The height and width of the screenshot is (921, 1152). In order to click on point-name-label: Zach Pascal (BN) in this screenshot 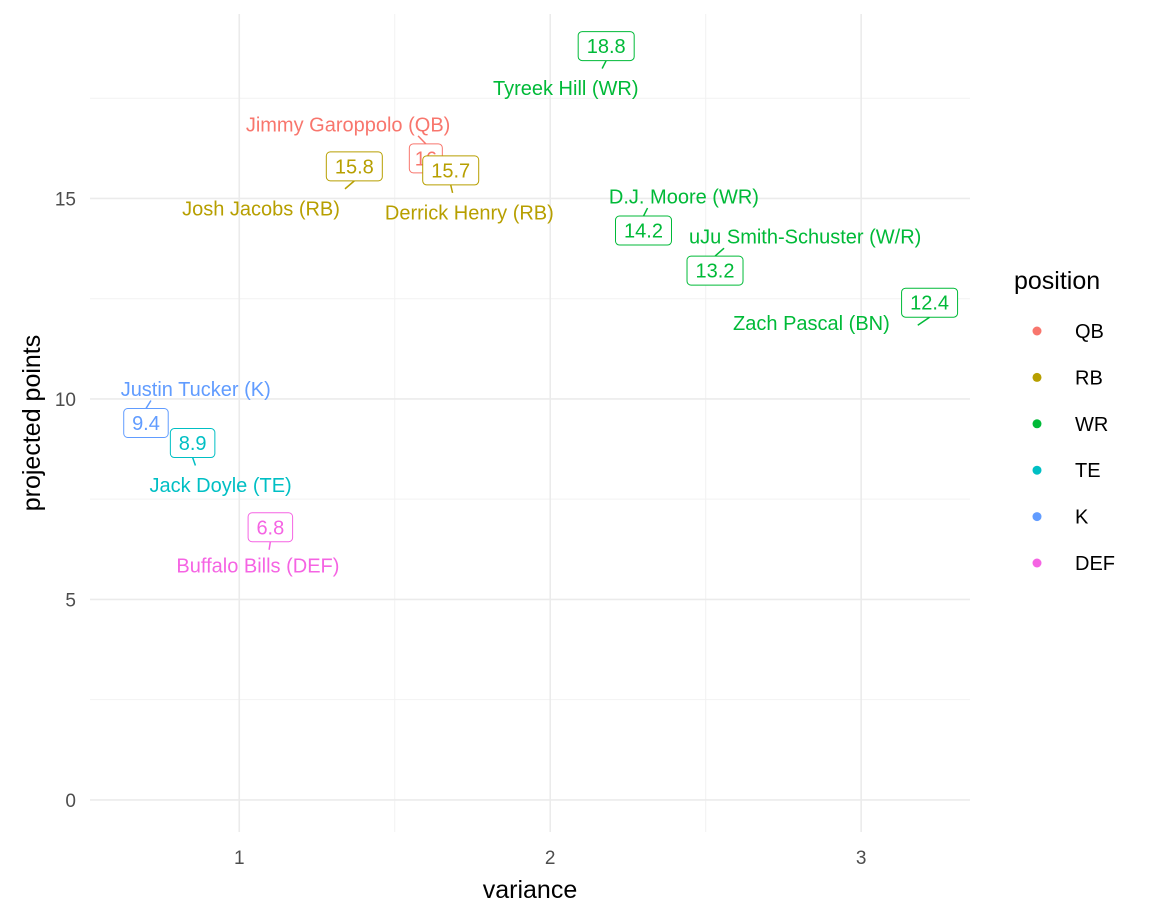, I will do `click(811, 324)`.